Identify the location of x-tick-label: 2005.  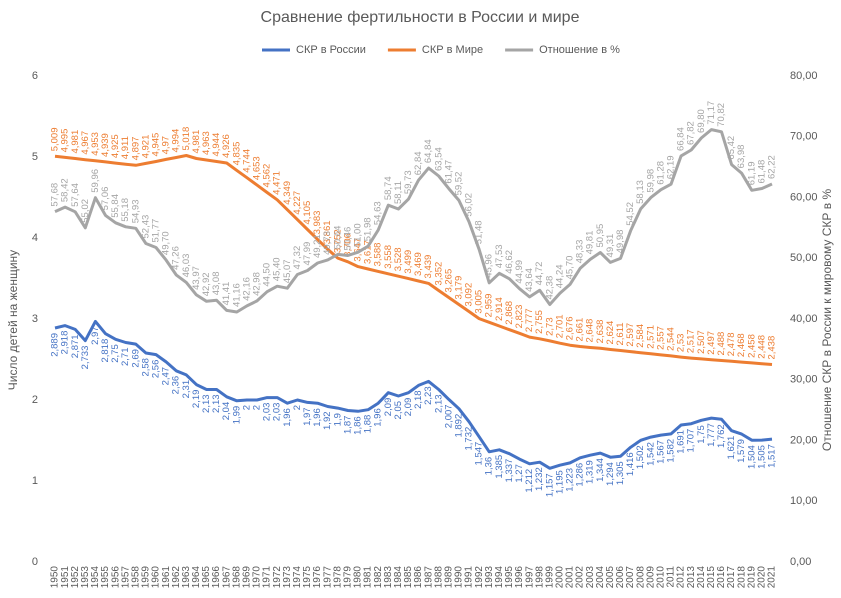
(610, 577).